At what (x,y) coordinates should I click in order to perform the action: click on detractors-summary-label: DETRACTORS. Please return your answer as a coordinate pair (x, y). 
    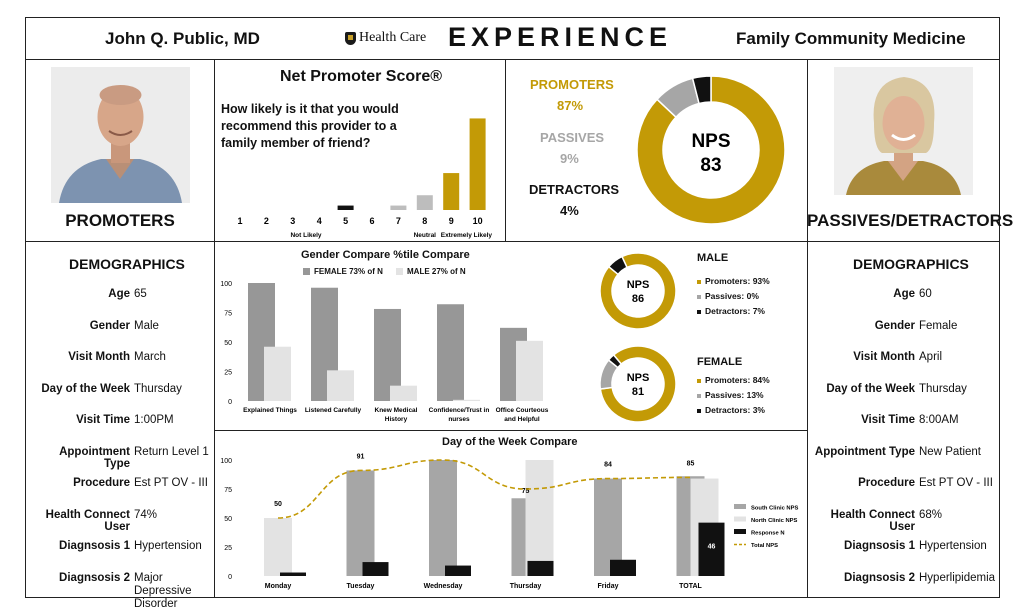
    Looking at the image, I should click on (574, 189).